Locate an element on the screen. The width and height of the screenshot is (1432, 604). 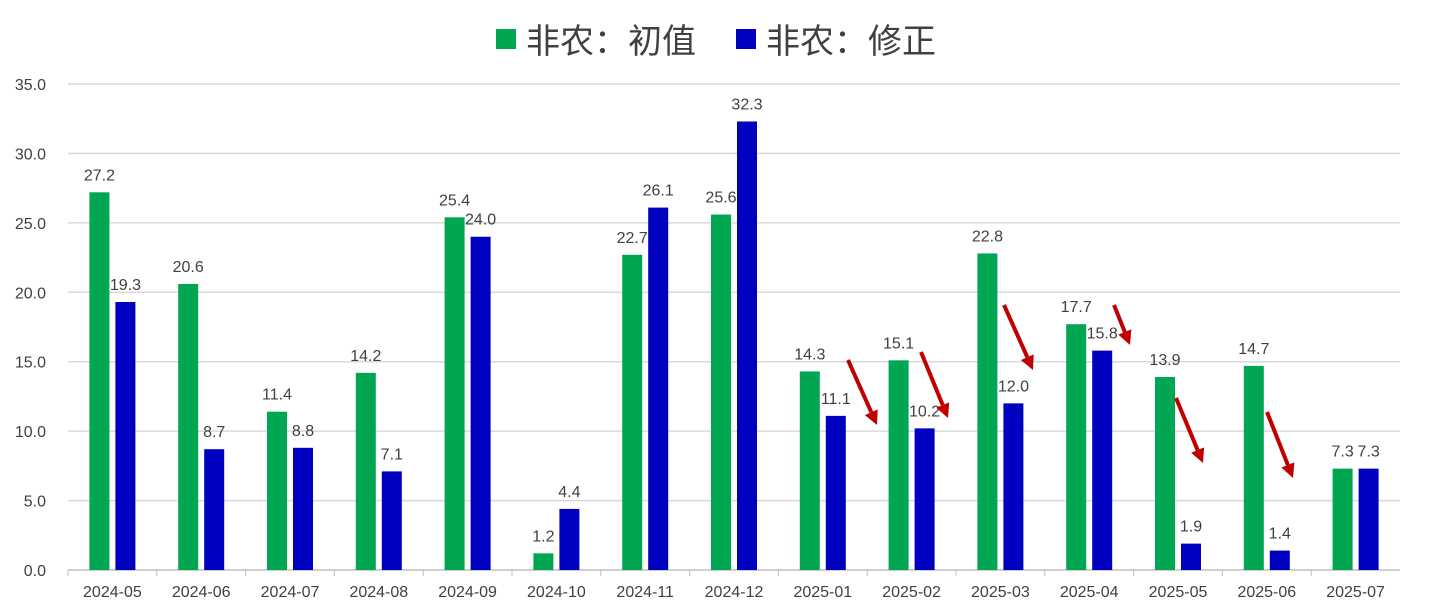
data-label-revised: 26.1 is located at coordinates (658, 191).